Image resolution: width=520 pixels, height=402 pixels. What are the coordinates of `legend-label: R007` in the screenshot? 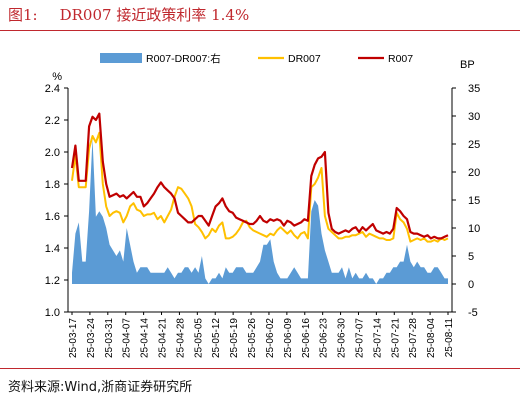 It's located at (400, 59).